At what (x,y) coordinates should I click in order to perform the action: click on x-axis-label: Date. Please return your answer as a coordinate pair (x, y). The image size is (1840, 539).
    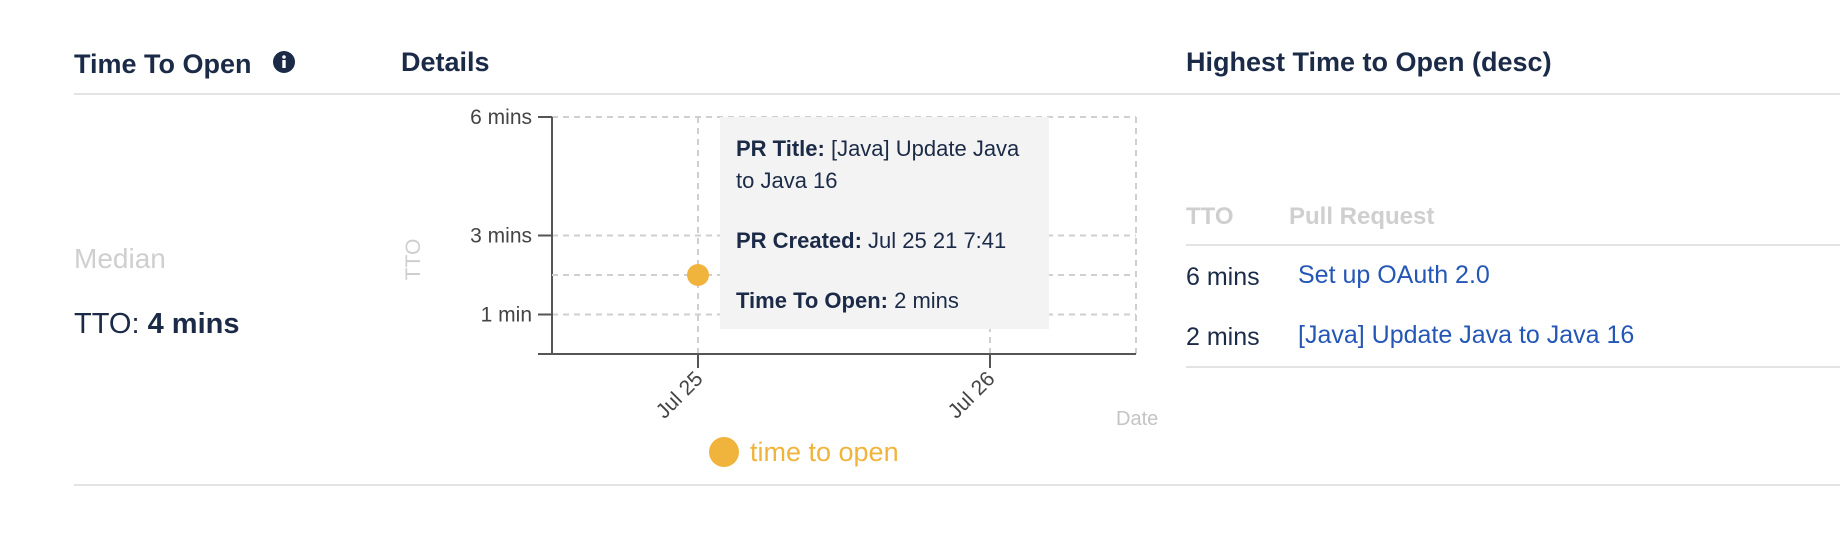
    Looking at the image, I should click on (1137, 419).